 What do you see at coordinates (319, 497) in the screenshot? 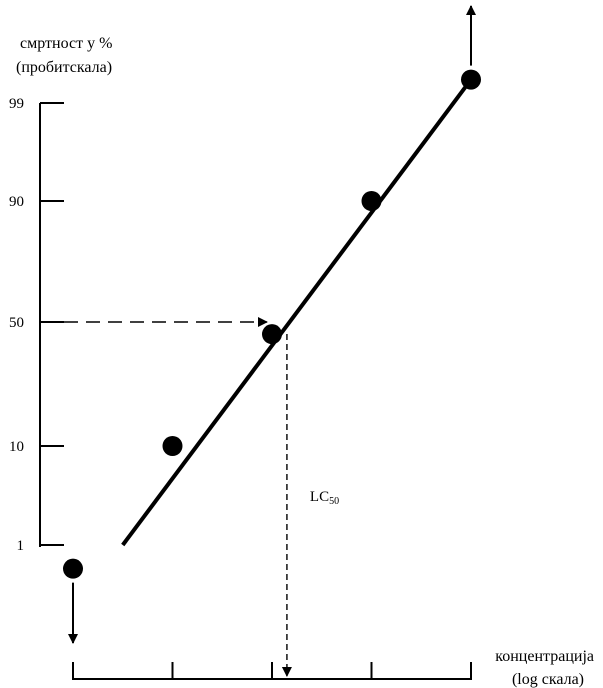
I see `lc50-label-main: LC` at bounding box center [319, 497].